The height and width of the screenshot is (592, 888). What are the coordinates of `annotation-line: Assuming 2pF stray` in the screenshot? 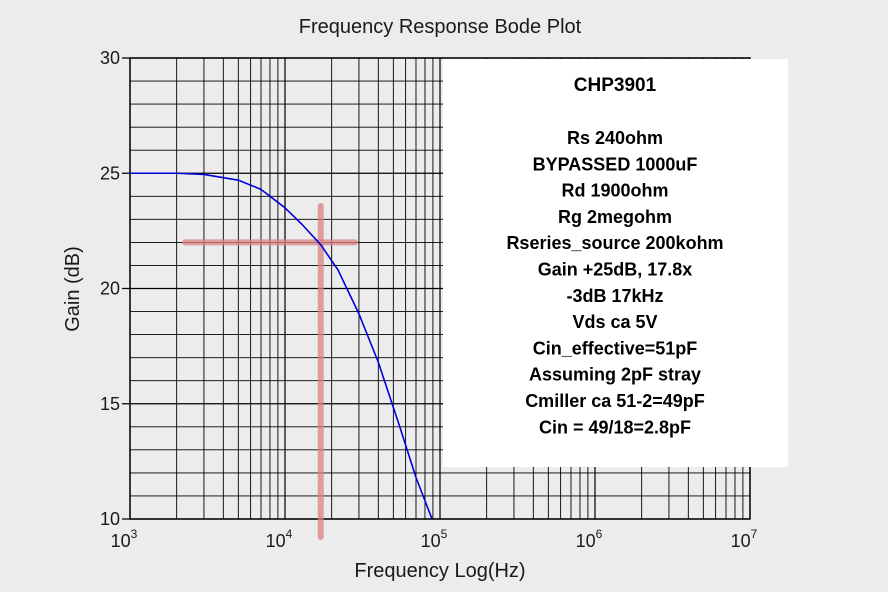 It's located at (615, 375).